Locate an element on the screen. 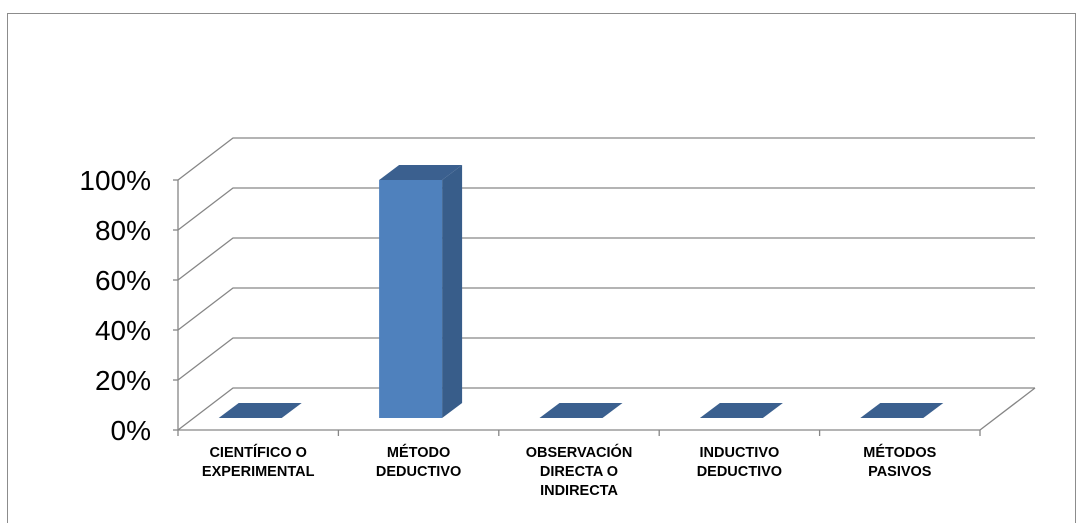  x-tick-label: MÉTODO DEDUCTIVO is located at coordinates (418, 462).